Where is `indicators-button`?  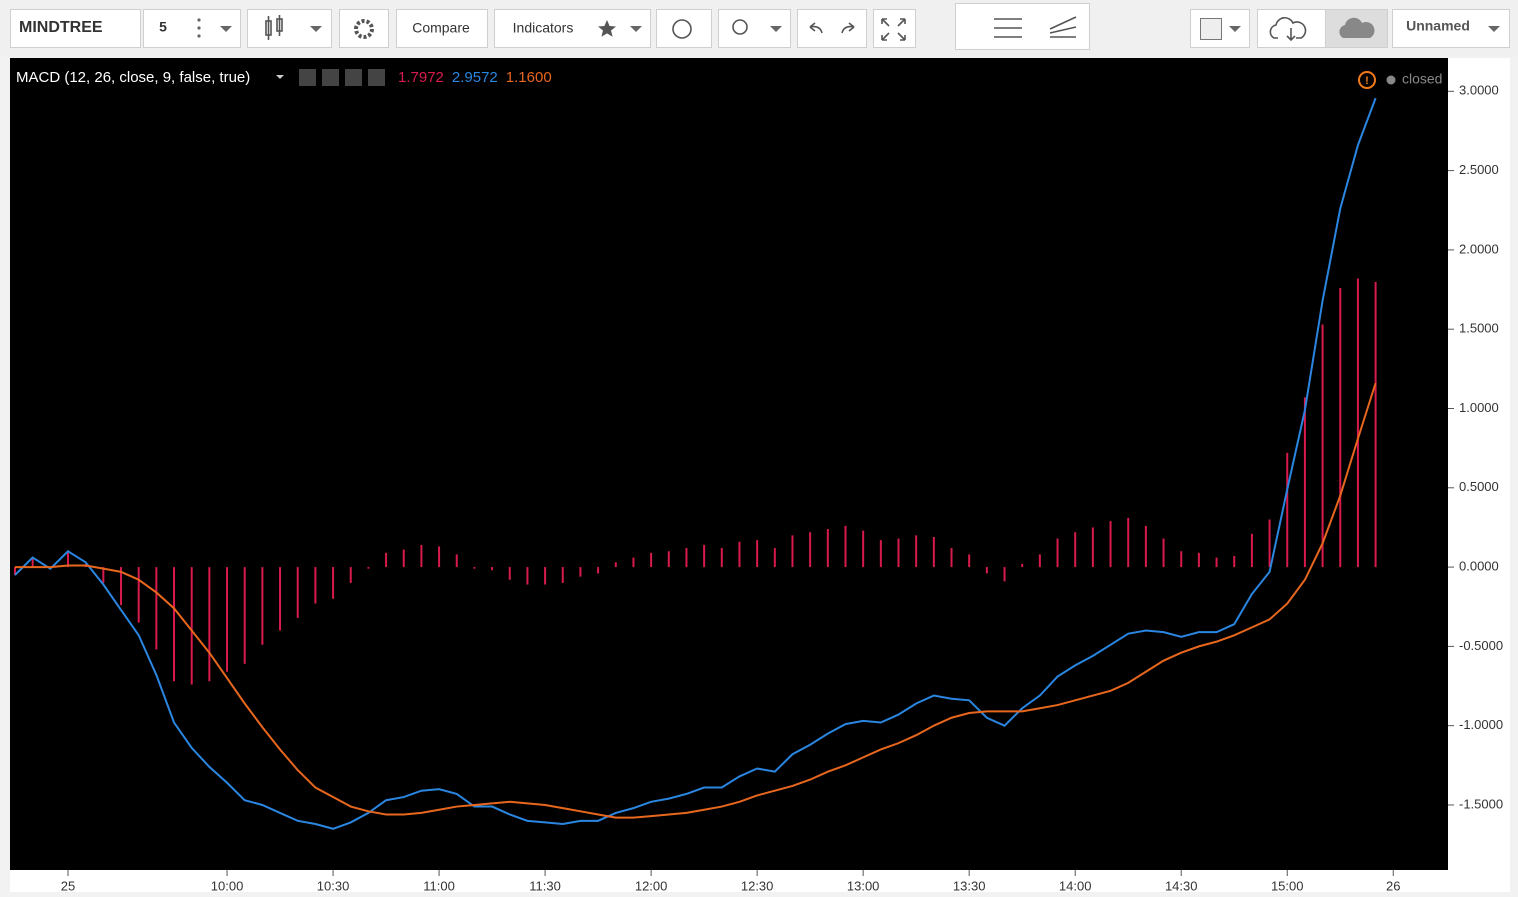
indicators-button is located at coordinates (572, 28).